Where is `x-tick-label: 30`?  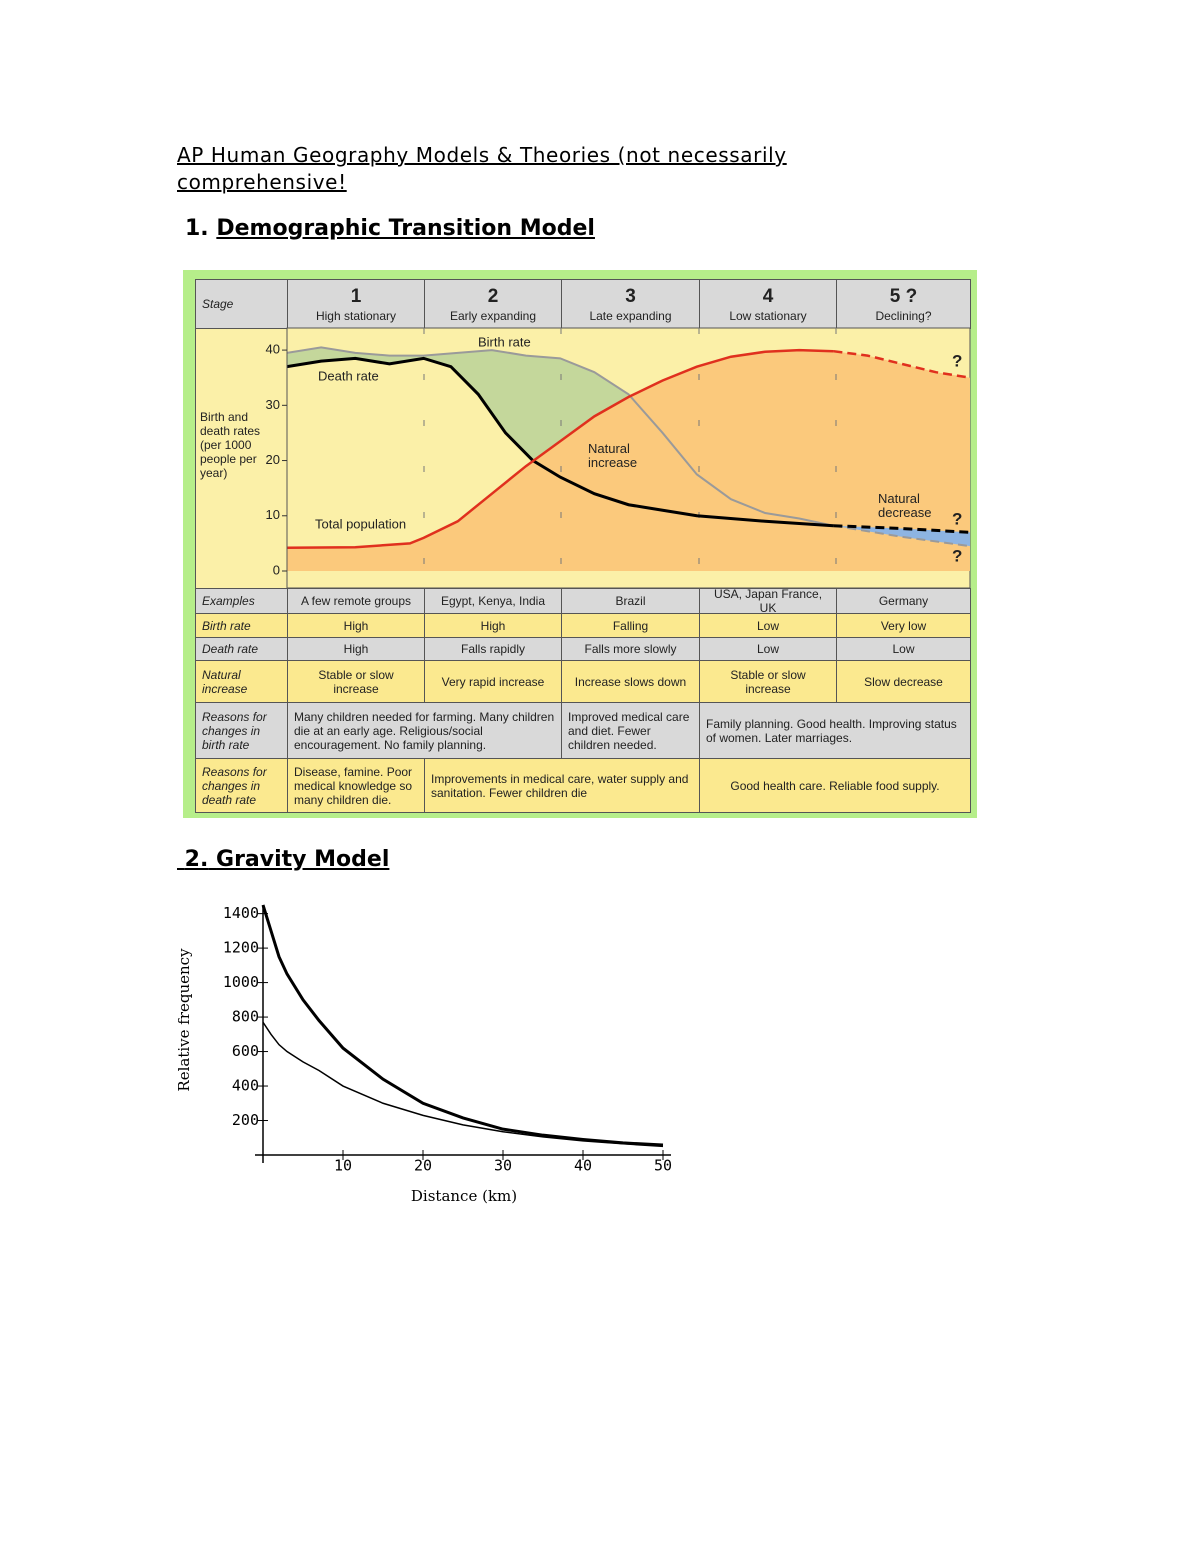
x-tick-label: 30 is located at coordinates (503, 1166).